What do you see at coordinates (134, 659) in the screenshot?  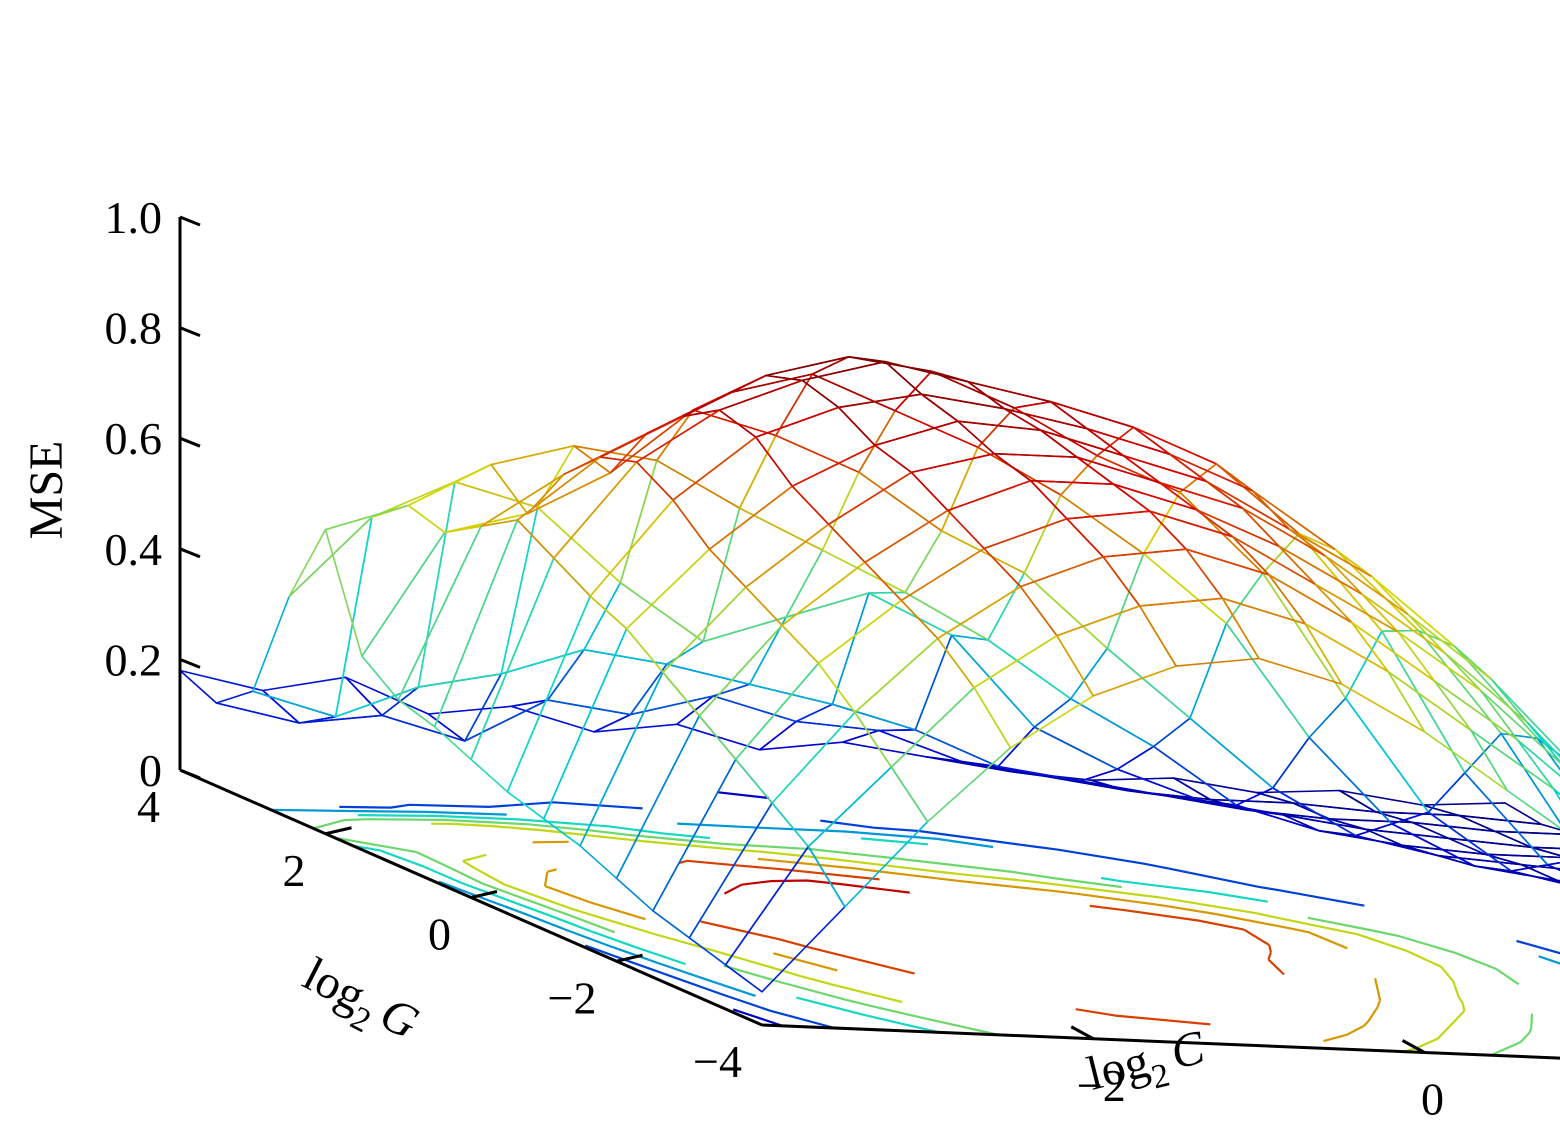 I see `z-tick-label: 0.2` at bounding box center [134, 659].